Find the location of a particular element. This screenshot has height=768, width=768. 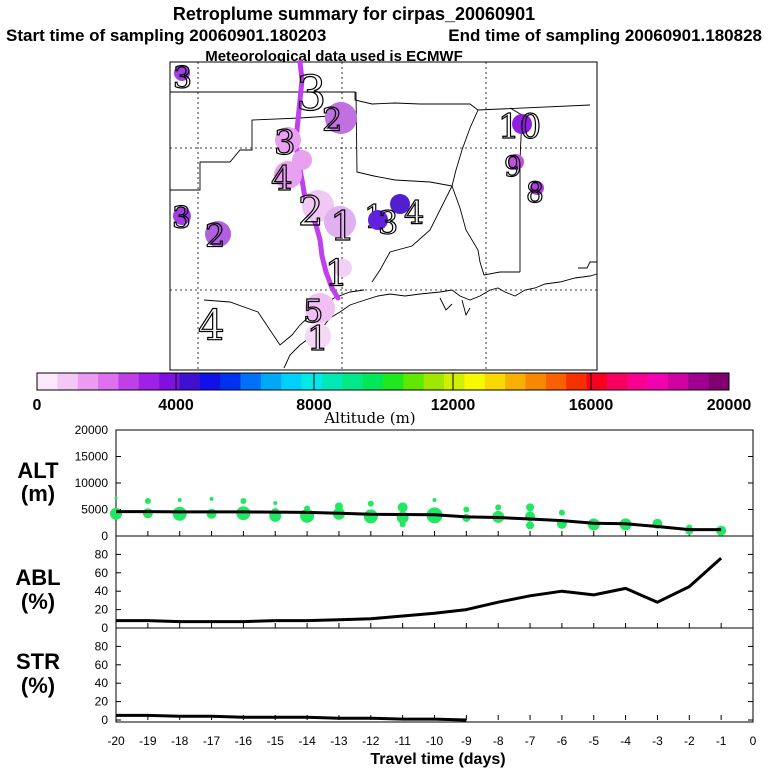

y-tick-label: 40 is located at coordinates (102, 683).